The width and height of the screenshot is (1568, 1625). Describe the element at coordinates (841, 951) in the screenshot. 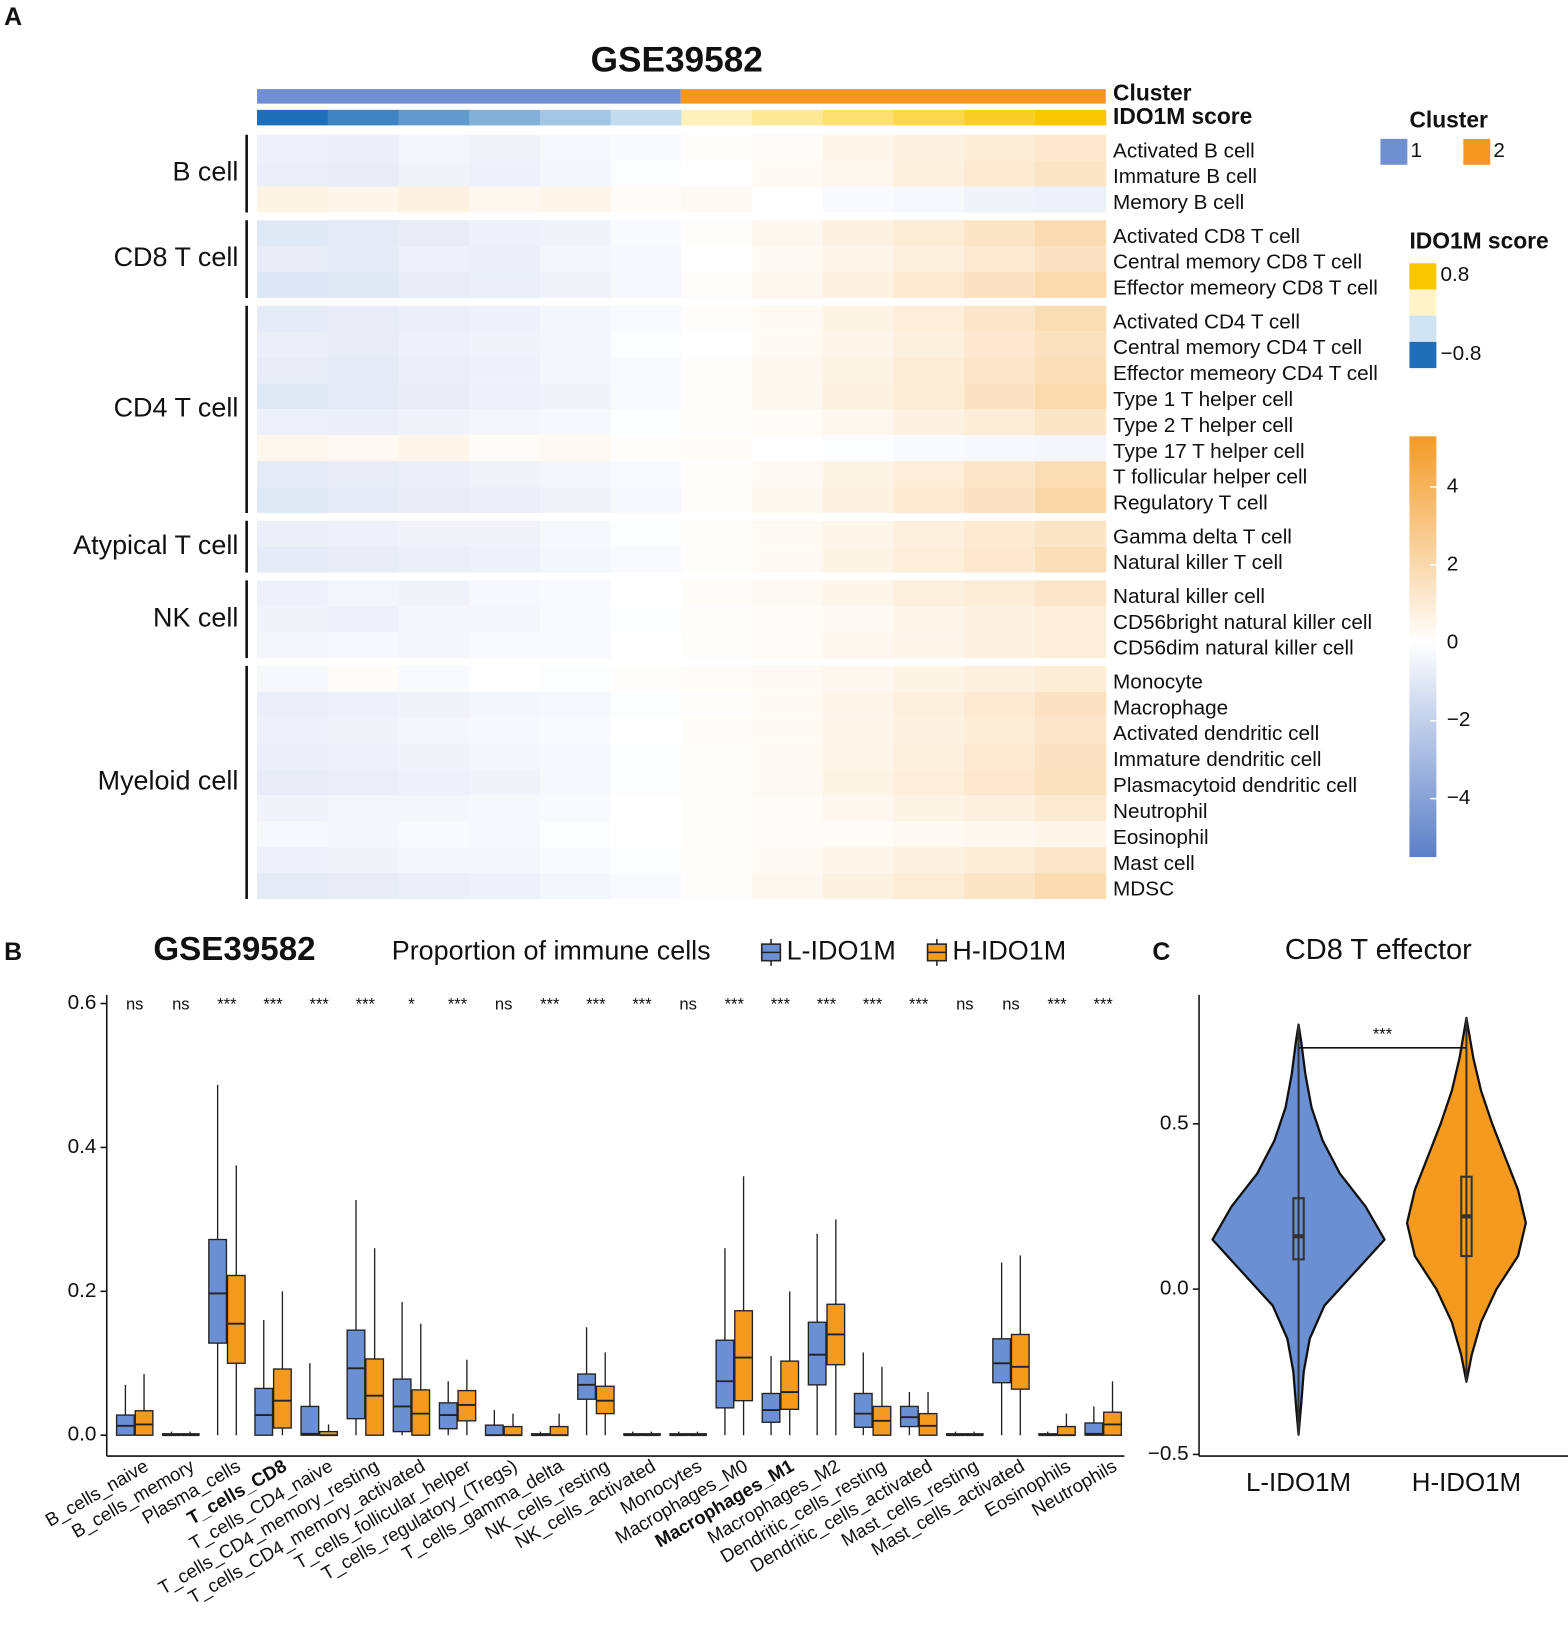

I see `legend-label: L-IDO1M` at that location.